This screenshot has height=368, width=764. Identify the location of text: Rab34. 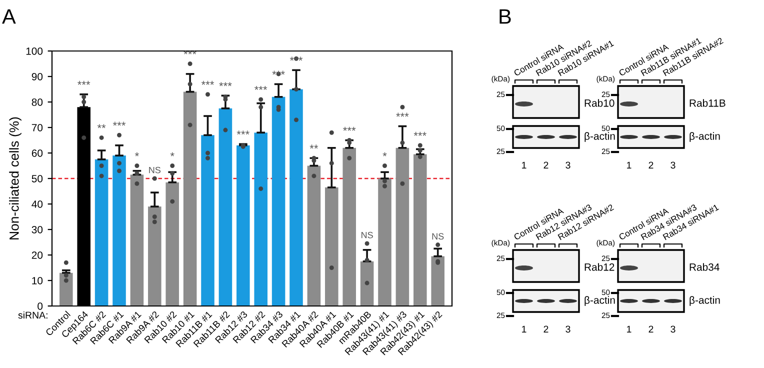
(705, 267).